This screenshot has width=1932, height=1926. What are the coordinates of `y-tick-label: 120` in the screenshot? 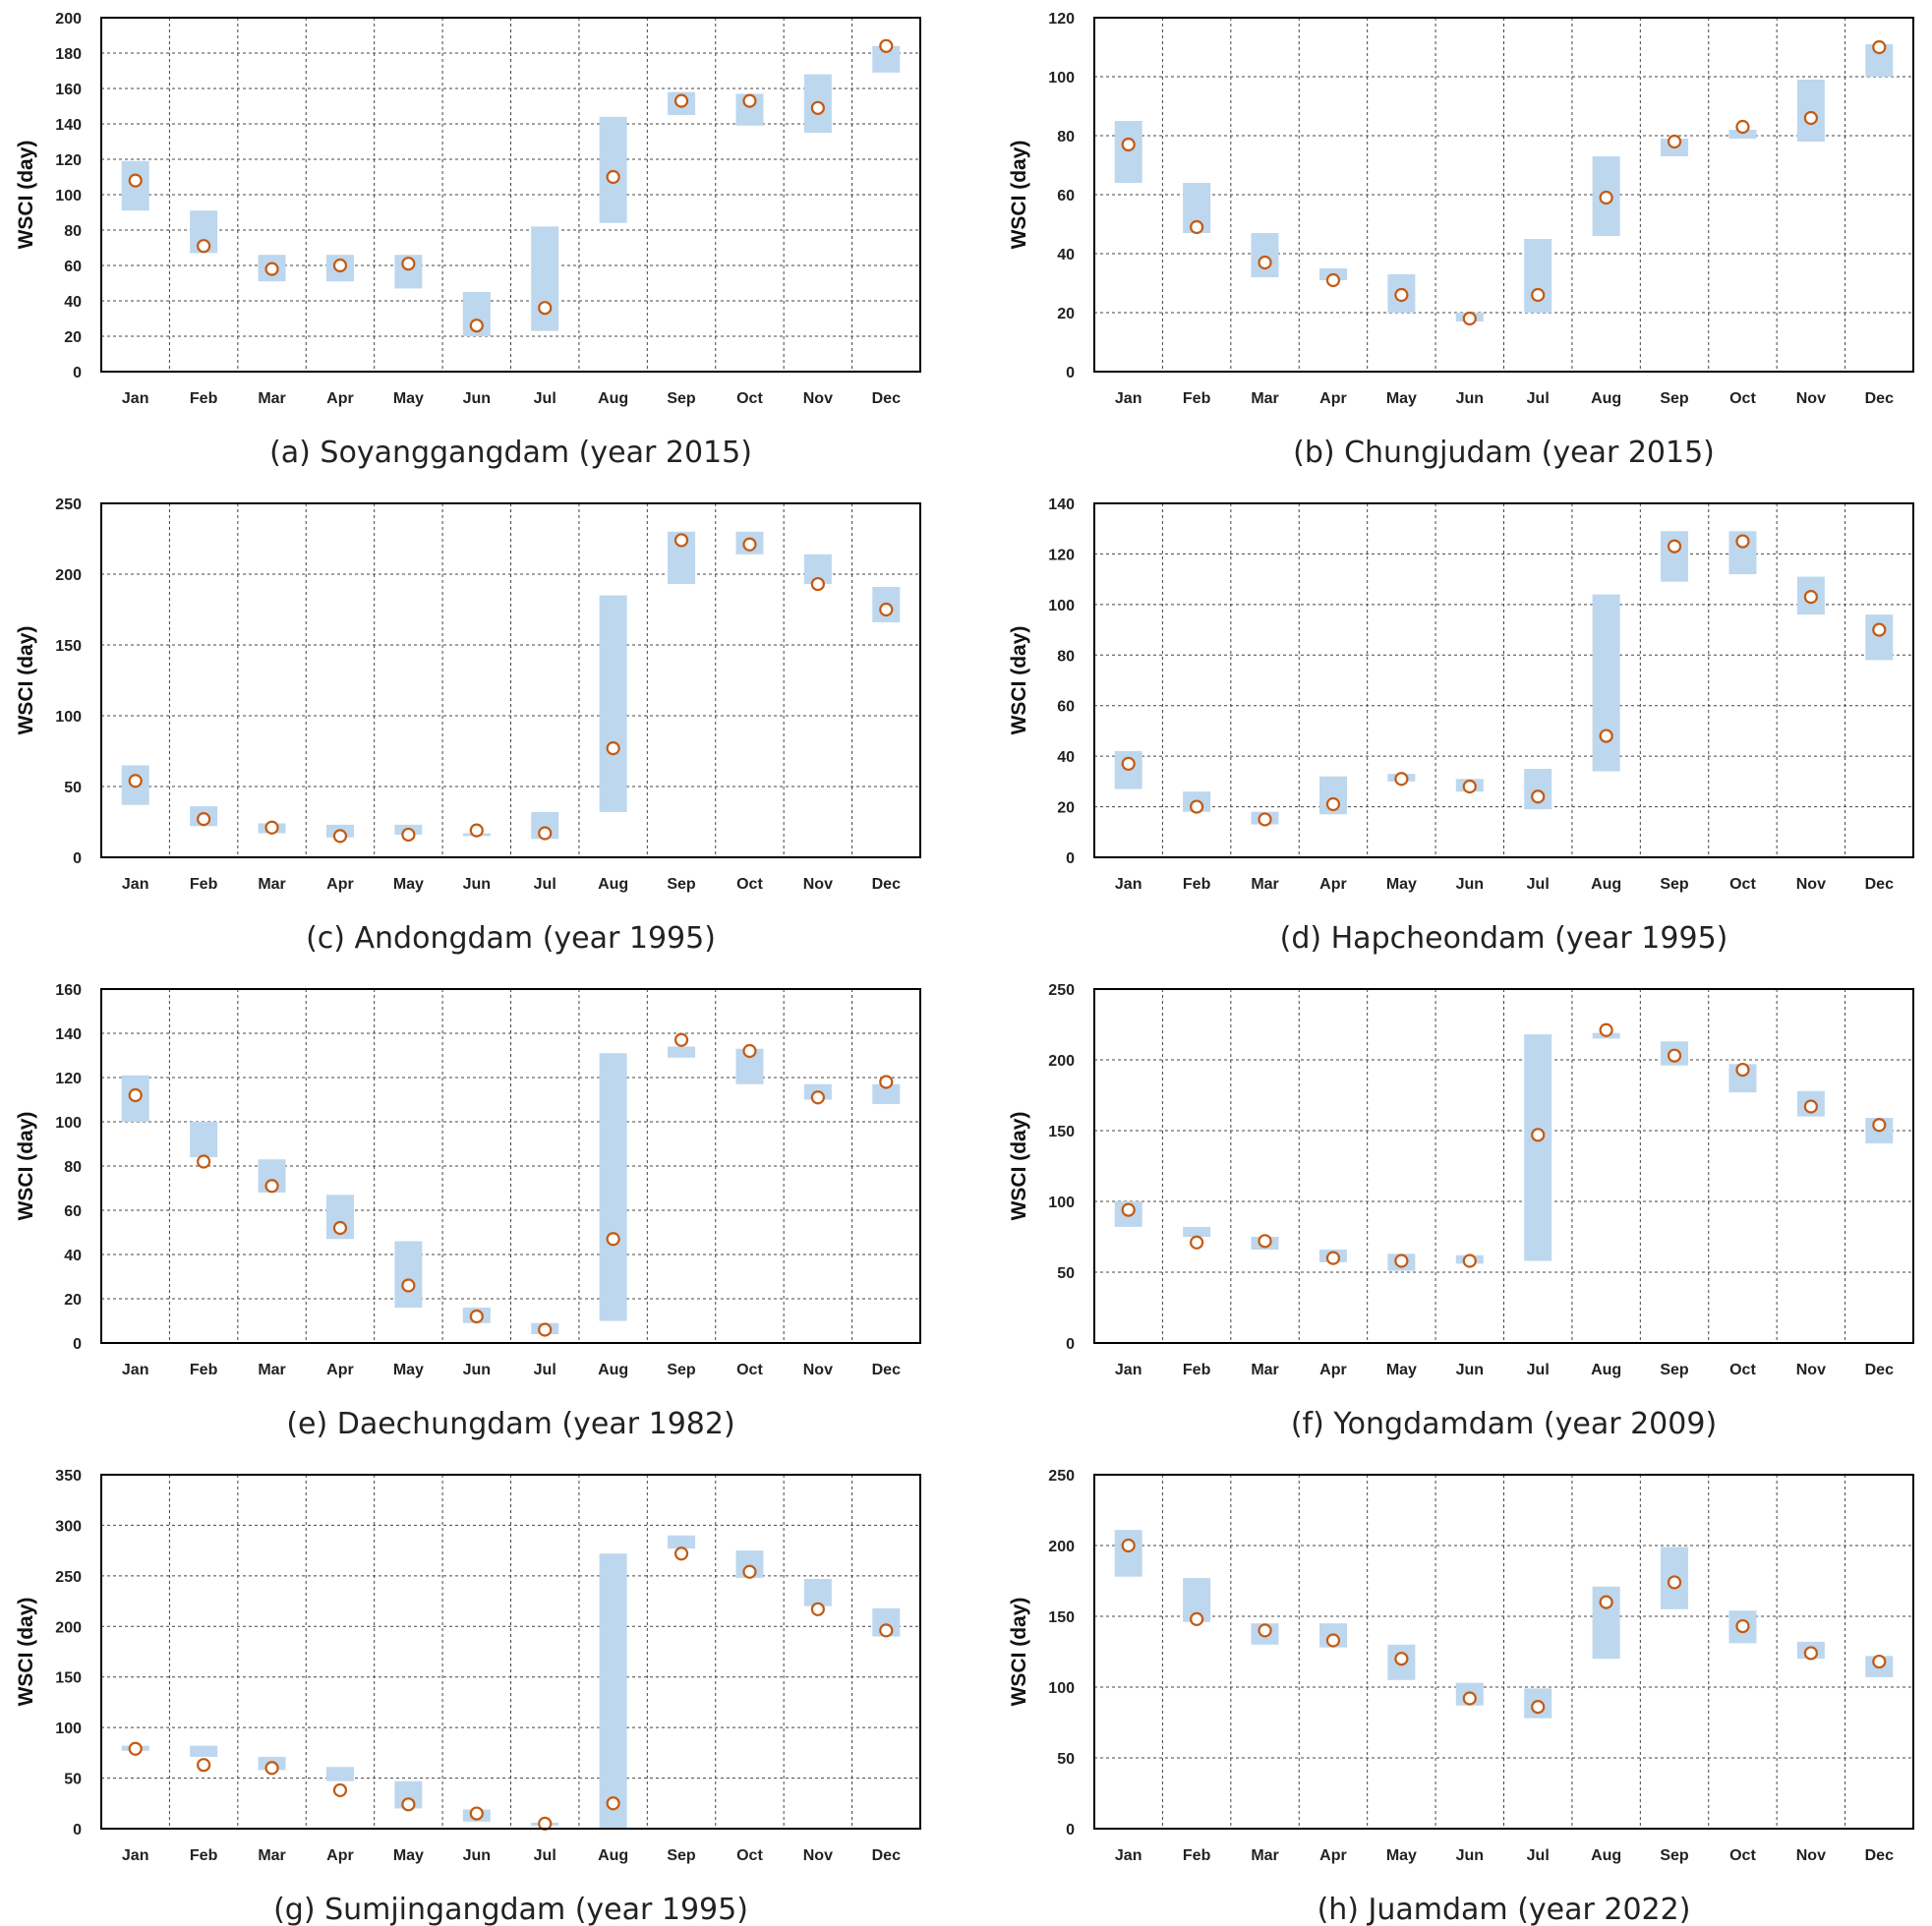 It's located at (68, 1079).